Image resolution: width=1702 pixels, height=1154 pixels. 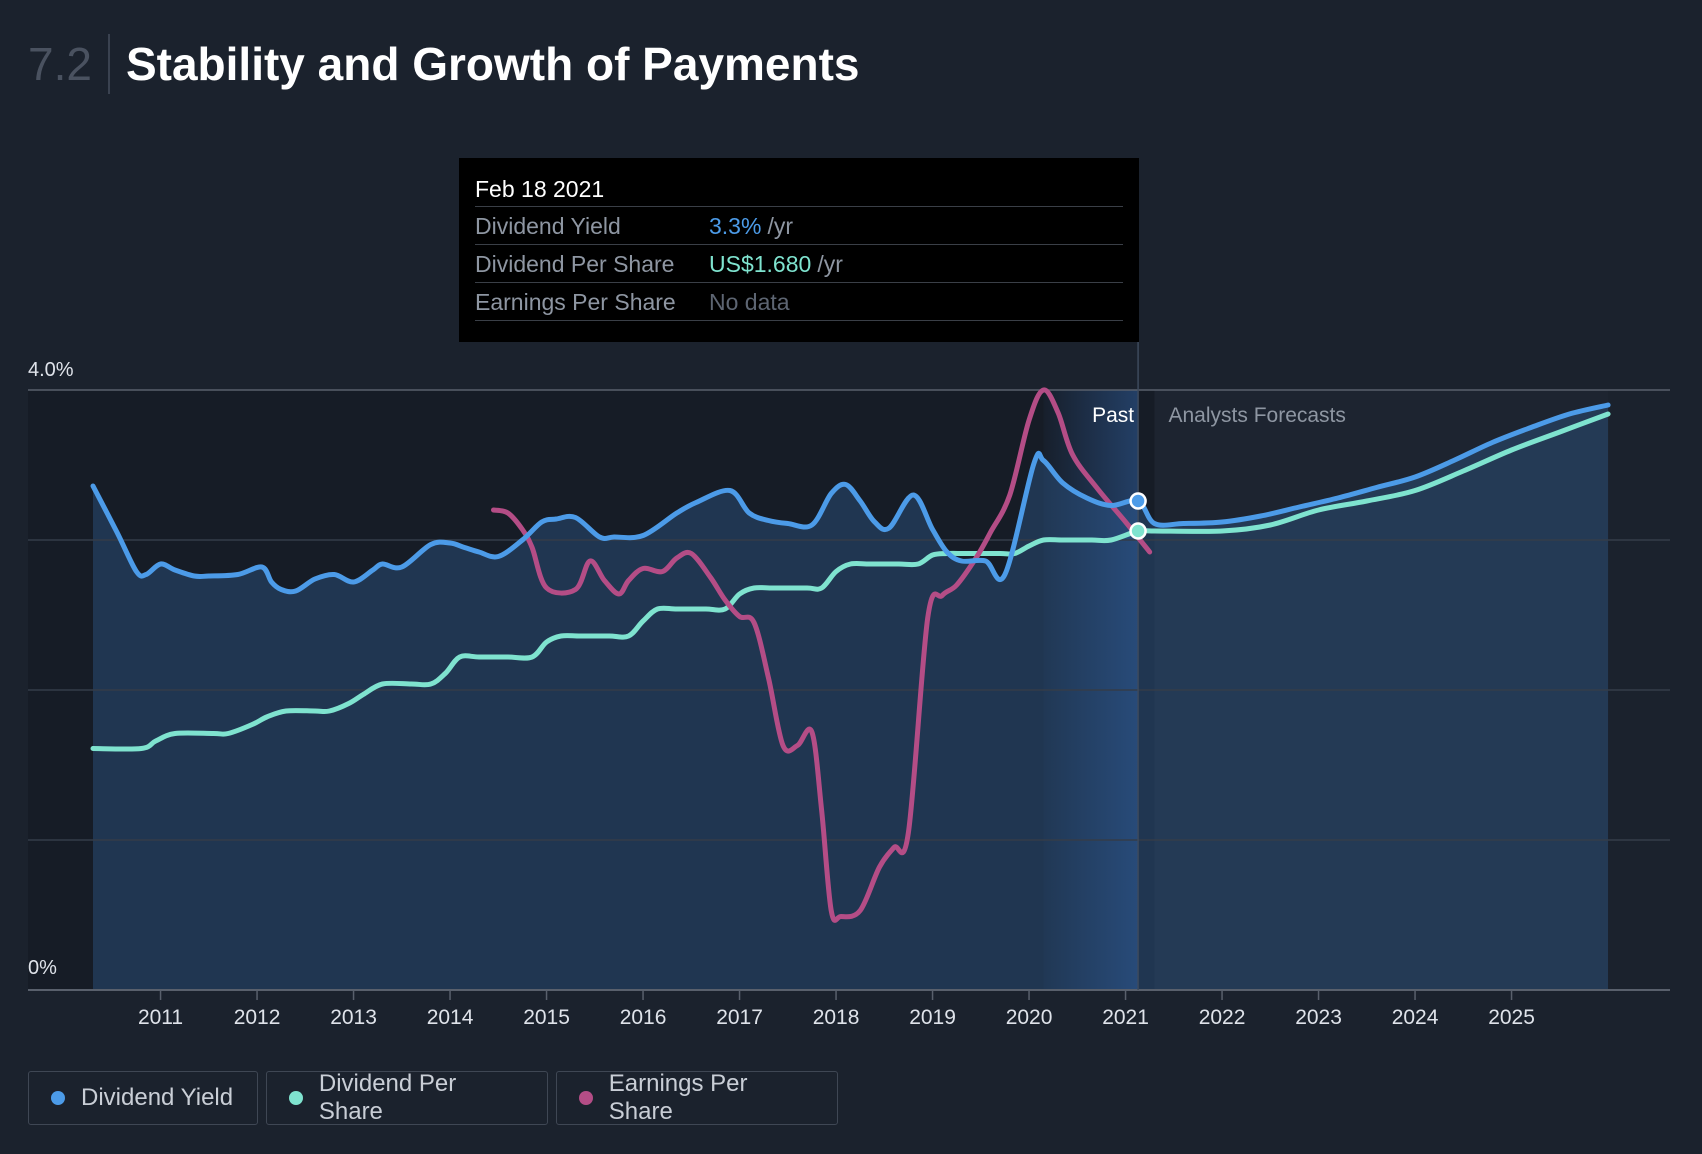 What do you see at coordinates (1138, 501) in the screenshot?
I see `dividend-yield-hover-point` at bounding box center [1138, 501].